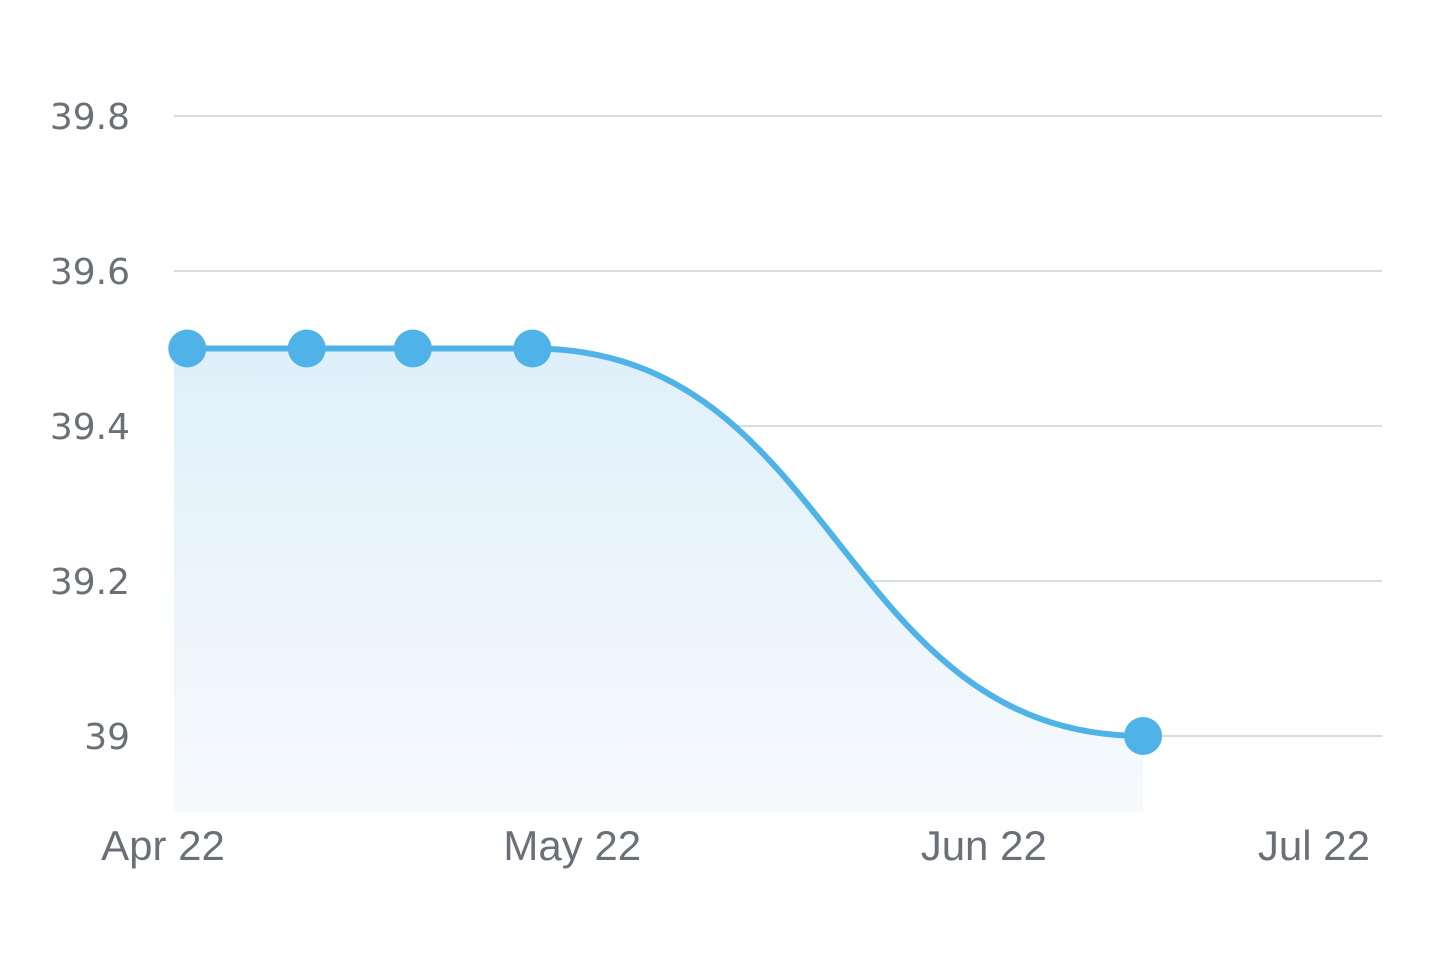  Describe the element at coordinates (984, 845) in the screenshot. I see `x-tick-label: Jun 22` at that location.